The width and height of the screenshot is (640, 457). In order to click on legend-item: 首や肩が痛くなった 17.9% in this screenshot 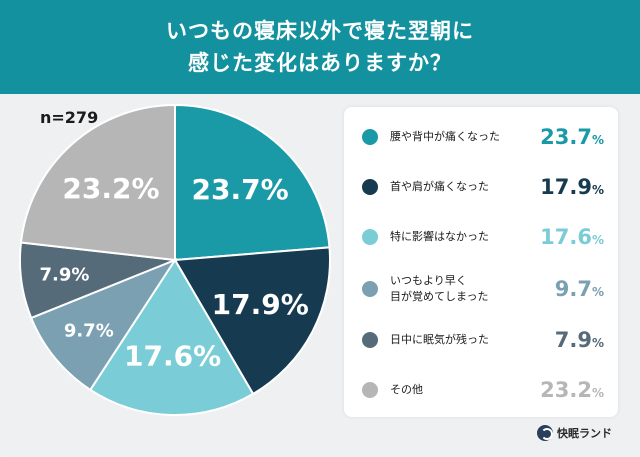, I will do `click(481, 187)`.